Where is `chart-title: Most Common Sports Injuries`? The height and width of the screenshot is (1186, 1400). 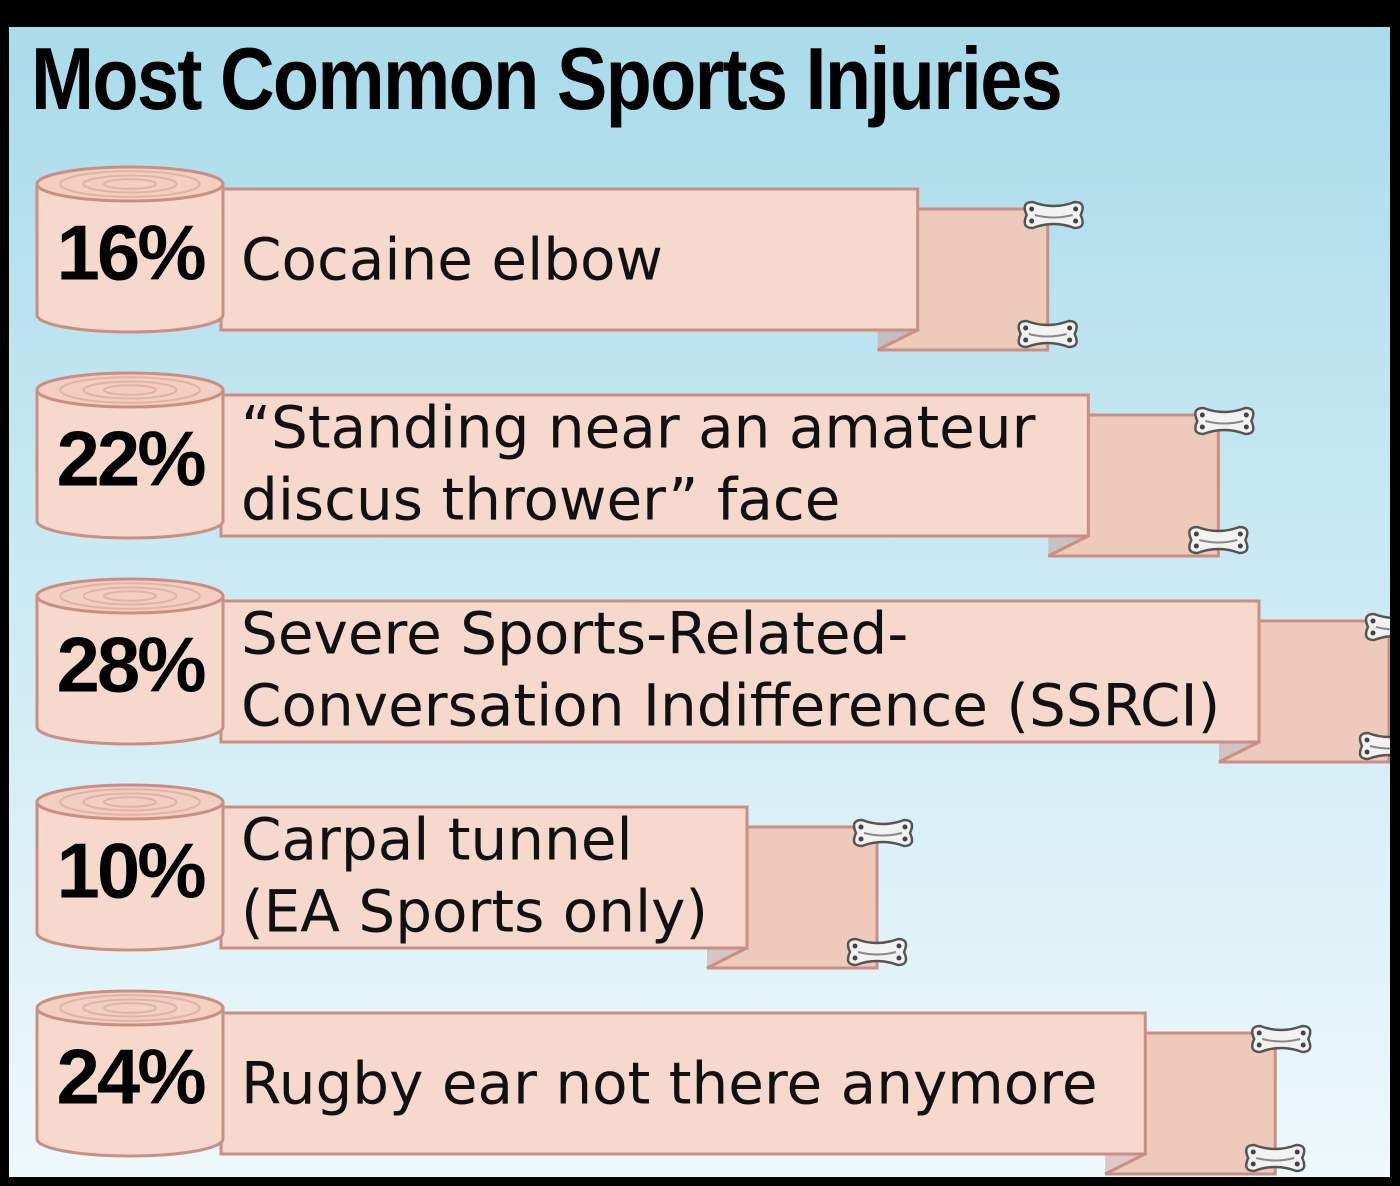 chart-title: Most Common Sports Injuries is located at coordinates (547, 78).